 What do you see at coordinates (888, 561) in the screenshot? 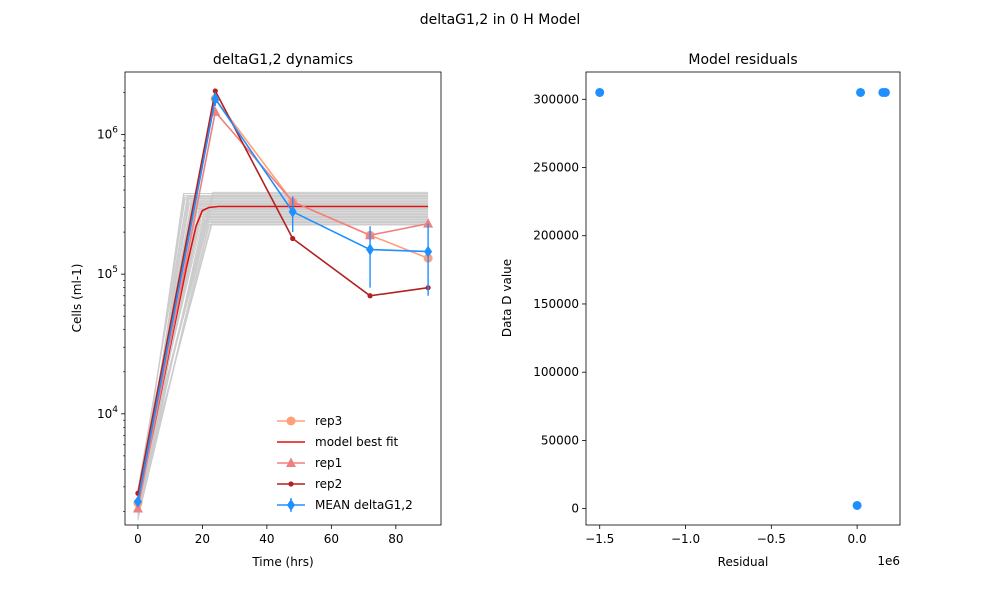
I see `residuals-x-offset-label: 1e6` at bounding box center [888, 561].